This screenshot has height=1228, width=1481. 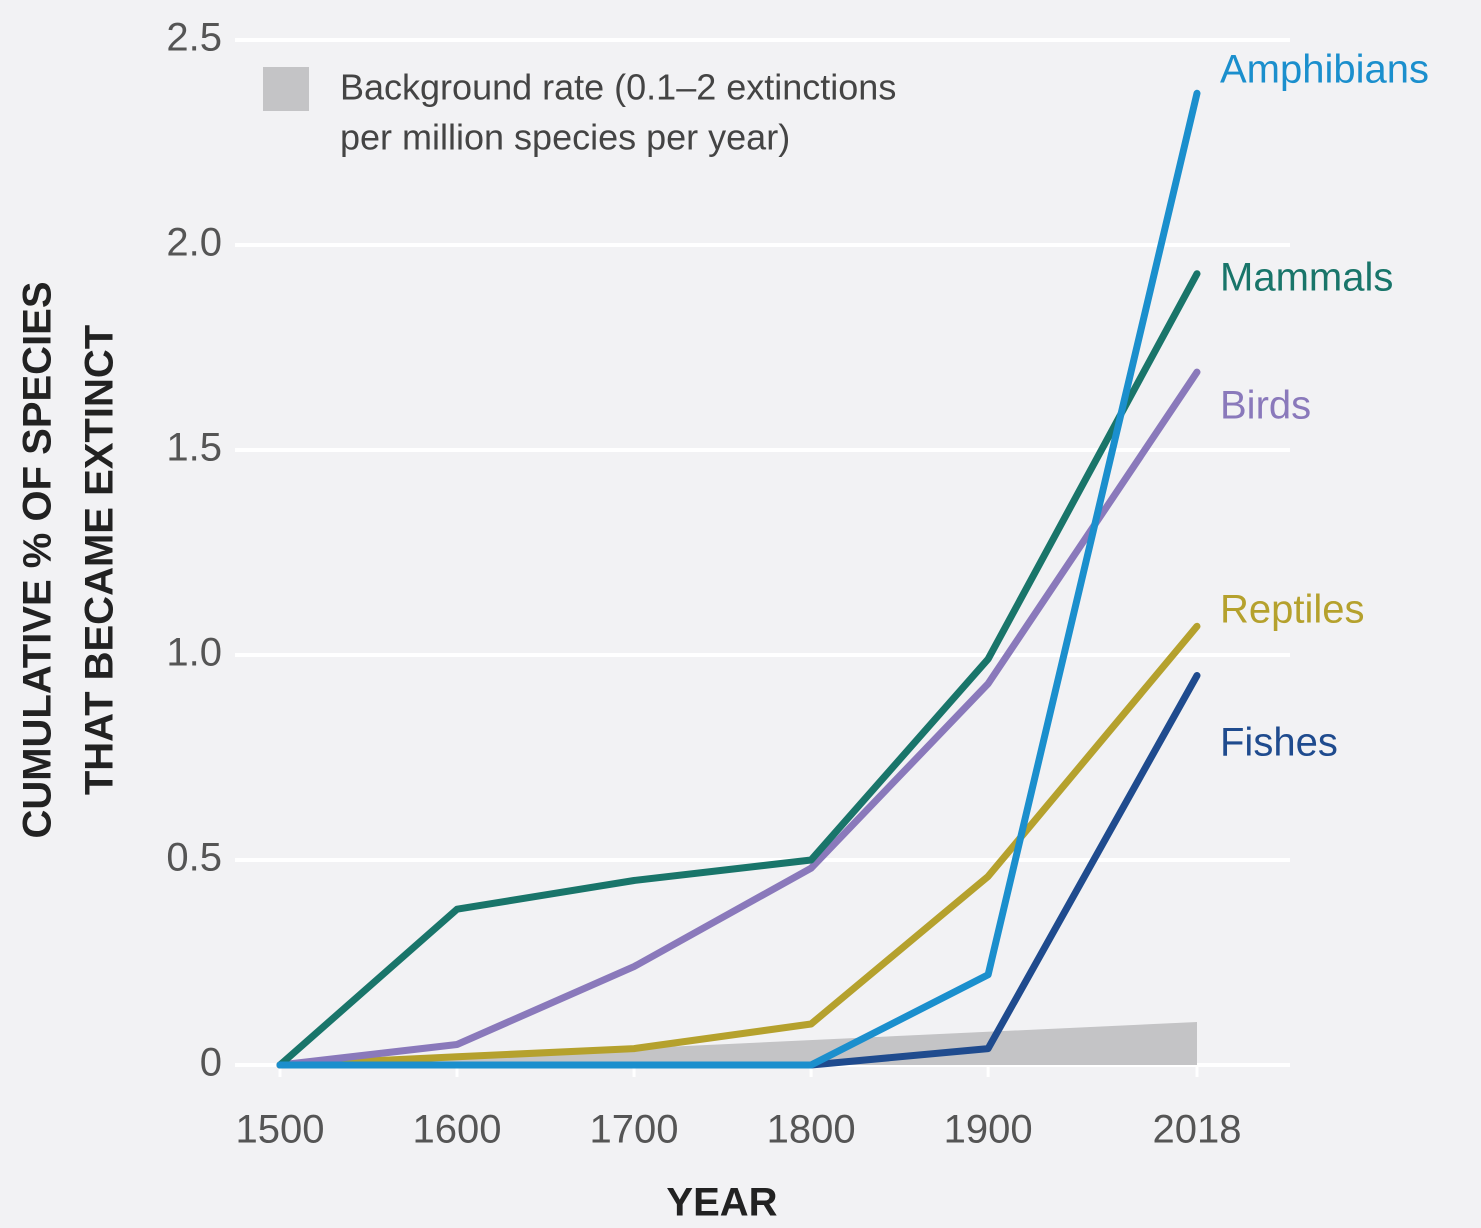 What do you see at coordinates (721, 1203) in the screenshot?
I see `x-axis-title: YEAR` at bounding box center [721, 1203].